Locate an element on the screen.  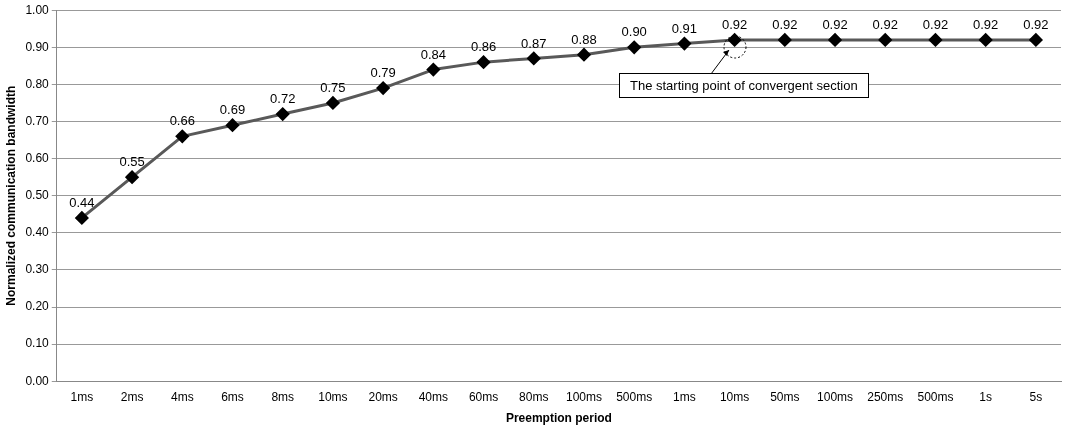
x-tick-label: 80ms is located at coordinates (534, 396).